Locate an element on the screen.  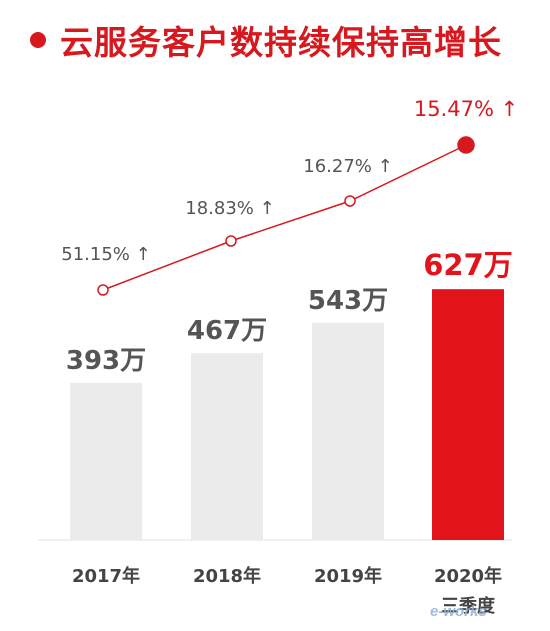
chart-title: 云服务客户数持续保持高增长 is located at coordinates (281, 42).